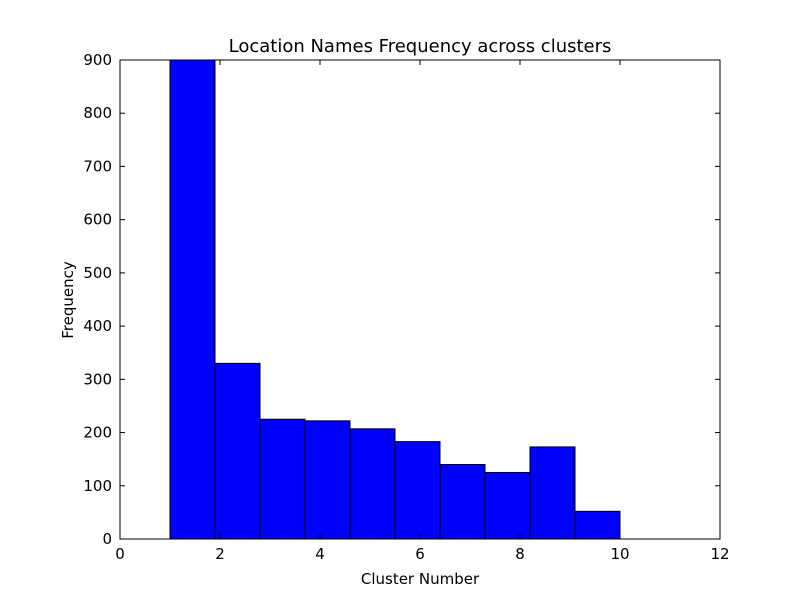 The width and height of the screenshot is (800, 600). Describe the element at coordinates (719, 554) in the screenshot. I see `x-tick-label-12: 12` at that location.